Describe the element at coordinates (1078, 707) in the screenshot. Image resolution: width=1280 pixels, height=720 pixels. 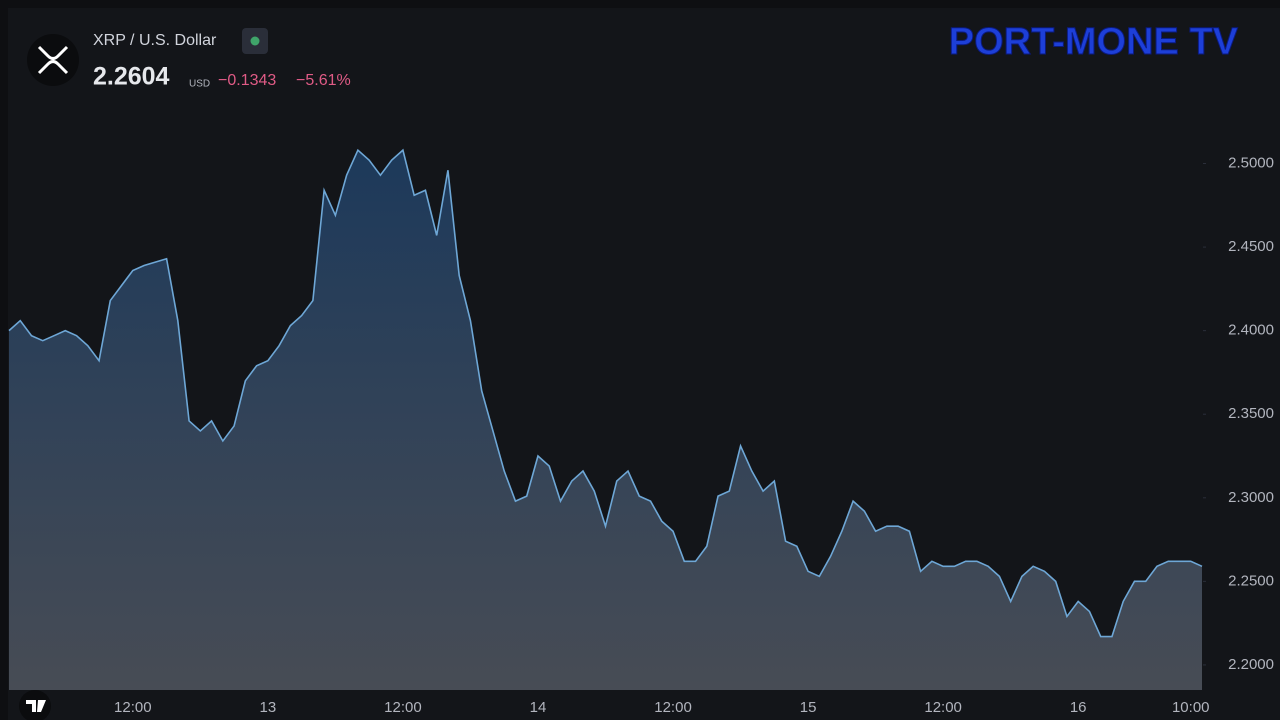
I see `x-tick-label: 16` at that location.